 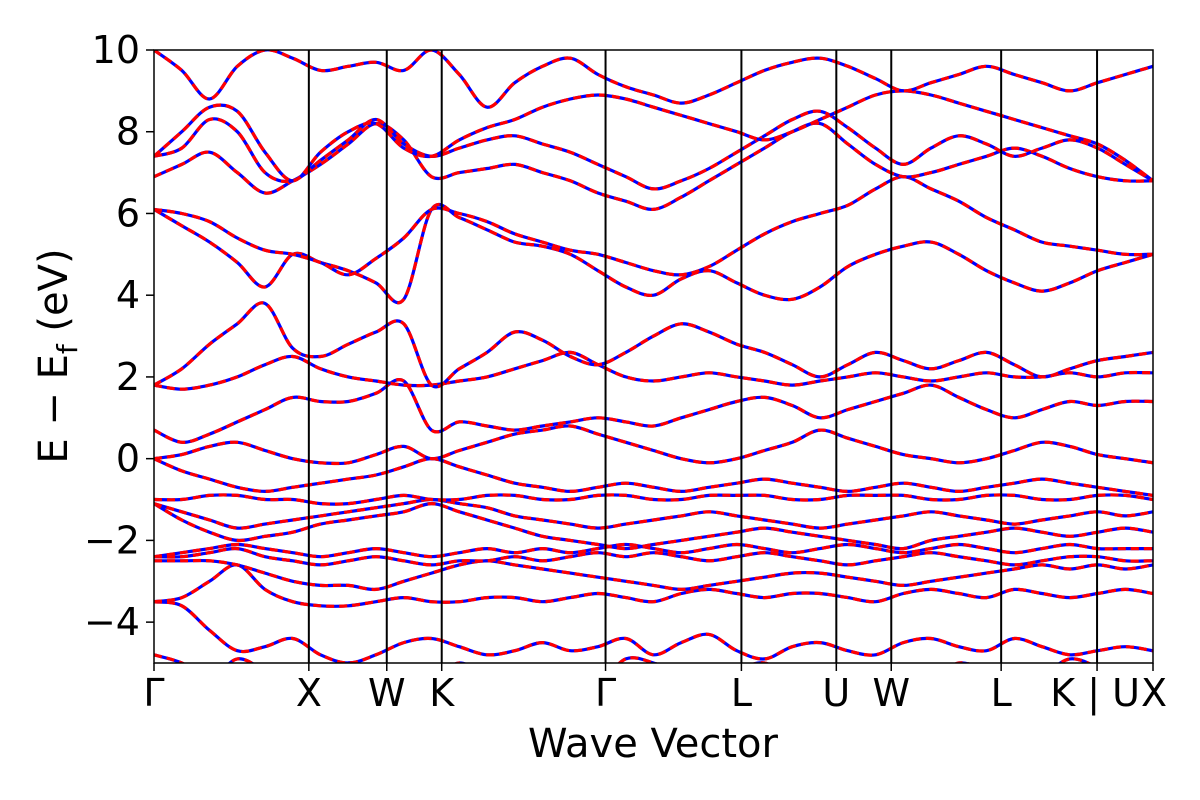 What do you see at coordinates (67, 348) in the screenshot?
I see `y-axis-label-subscript: f` at bounding box center [67, 348].